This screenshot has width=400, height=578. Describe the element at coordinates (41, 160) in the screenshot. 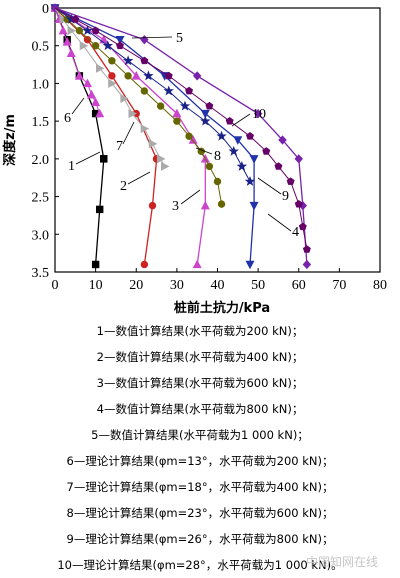

I see `y-tick-label: 2.0` at that location.